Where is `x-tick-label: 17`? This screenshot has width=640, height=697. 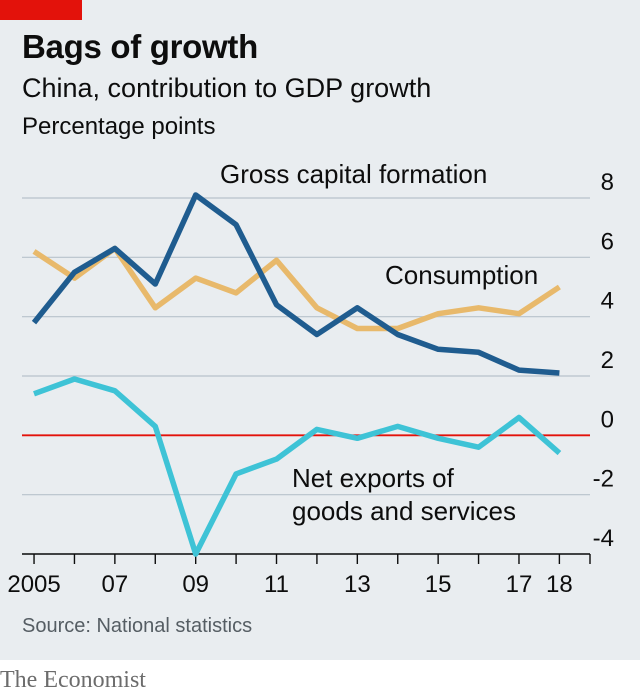
x-tick-label: 17 is located at coordinates (519, 584).